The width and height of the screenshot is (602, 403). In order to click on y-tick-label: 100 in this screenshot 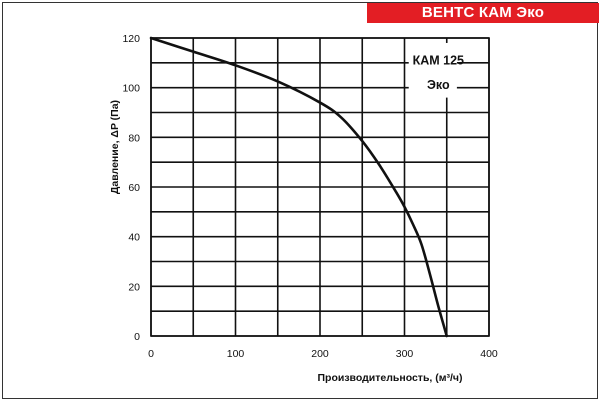, I will do `click(131, 89)`.